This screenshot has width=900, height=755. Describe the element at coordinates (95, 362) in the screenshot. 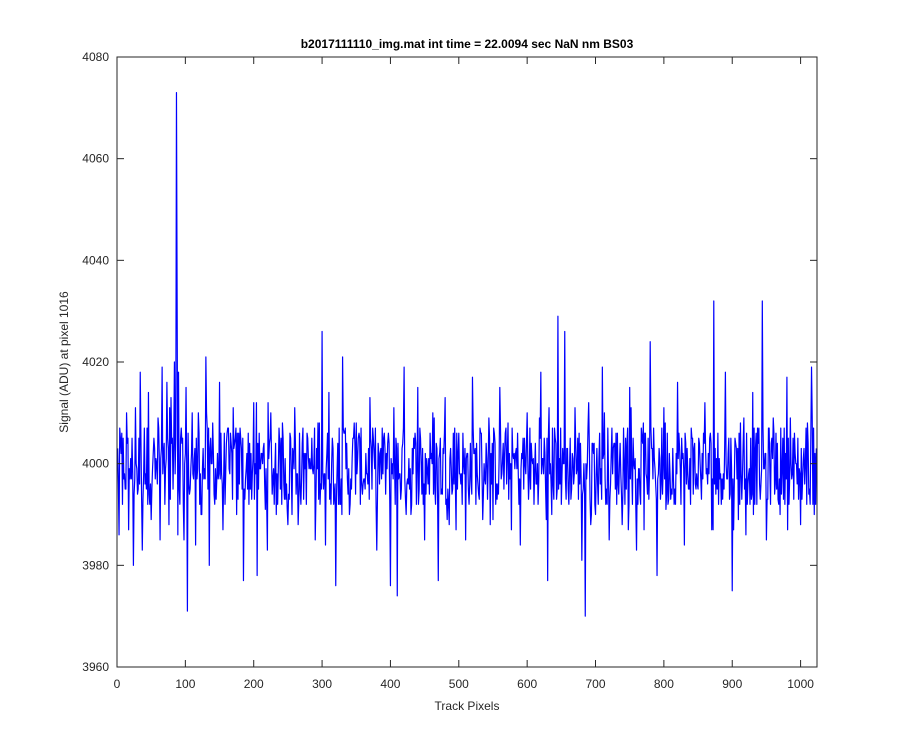

I see `y-tick-label: 4020` at that location.